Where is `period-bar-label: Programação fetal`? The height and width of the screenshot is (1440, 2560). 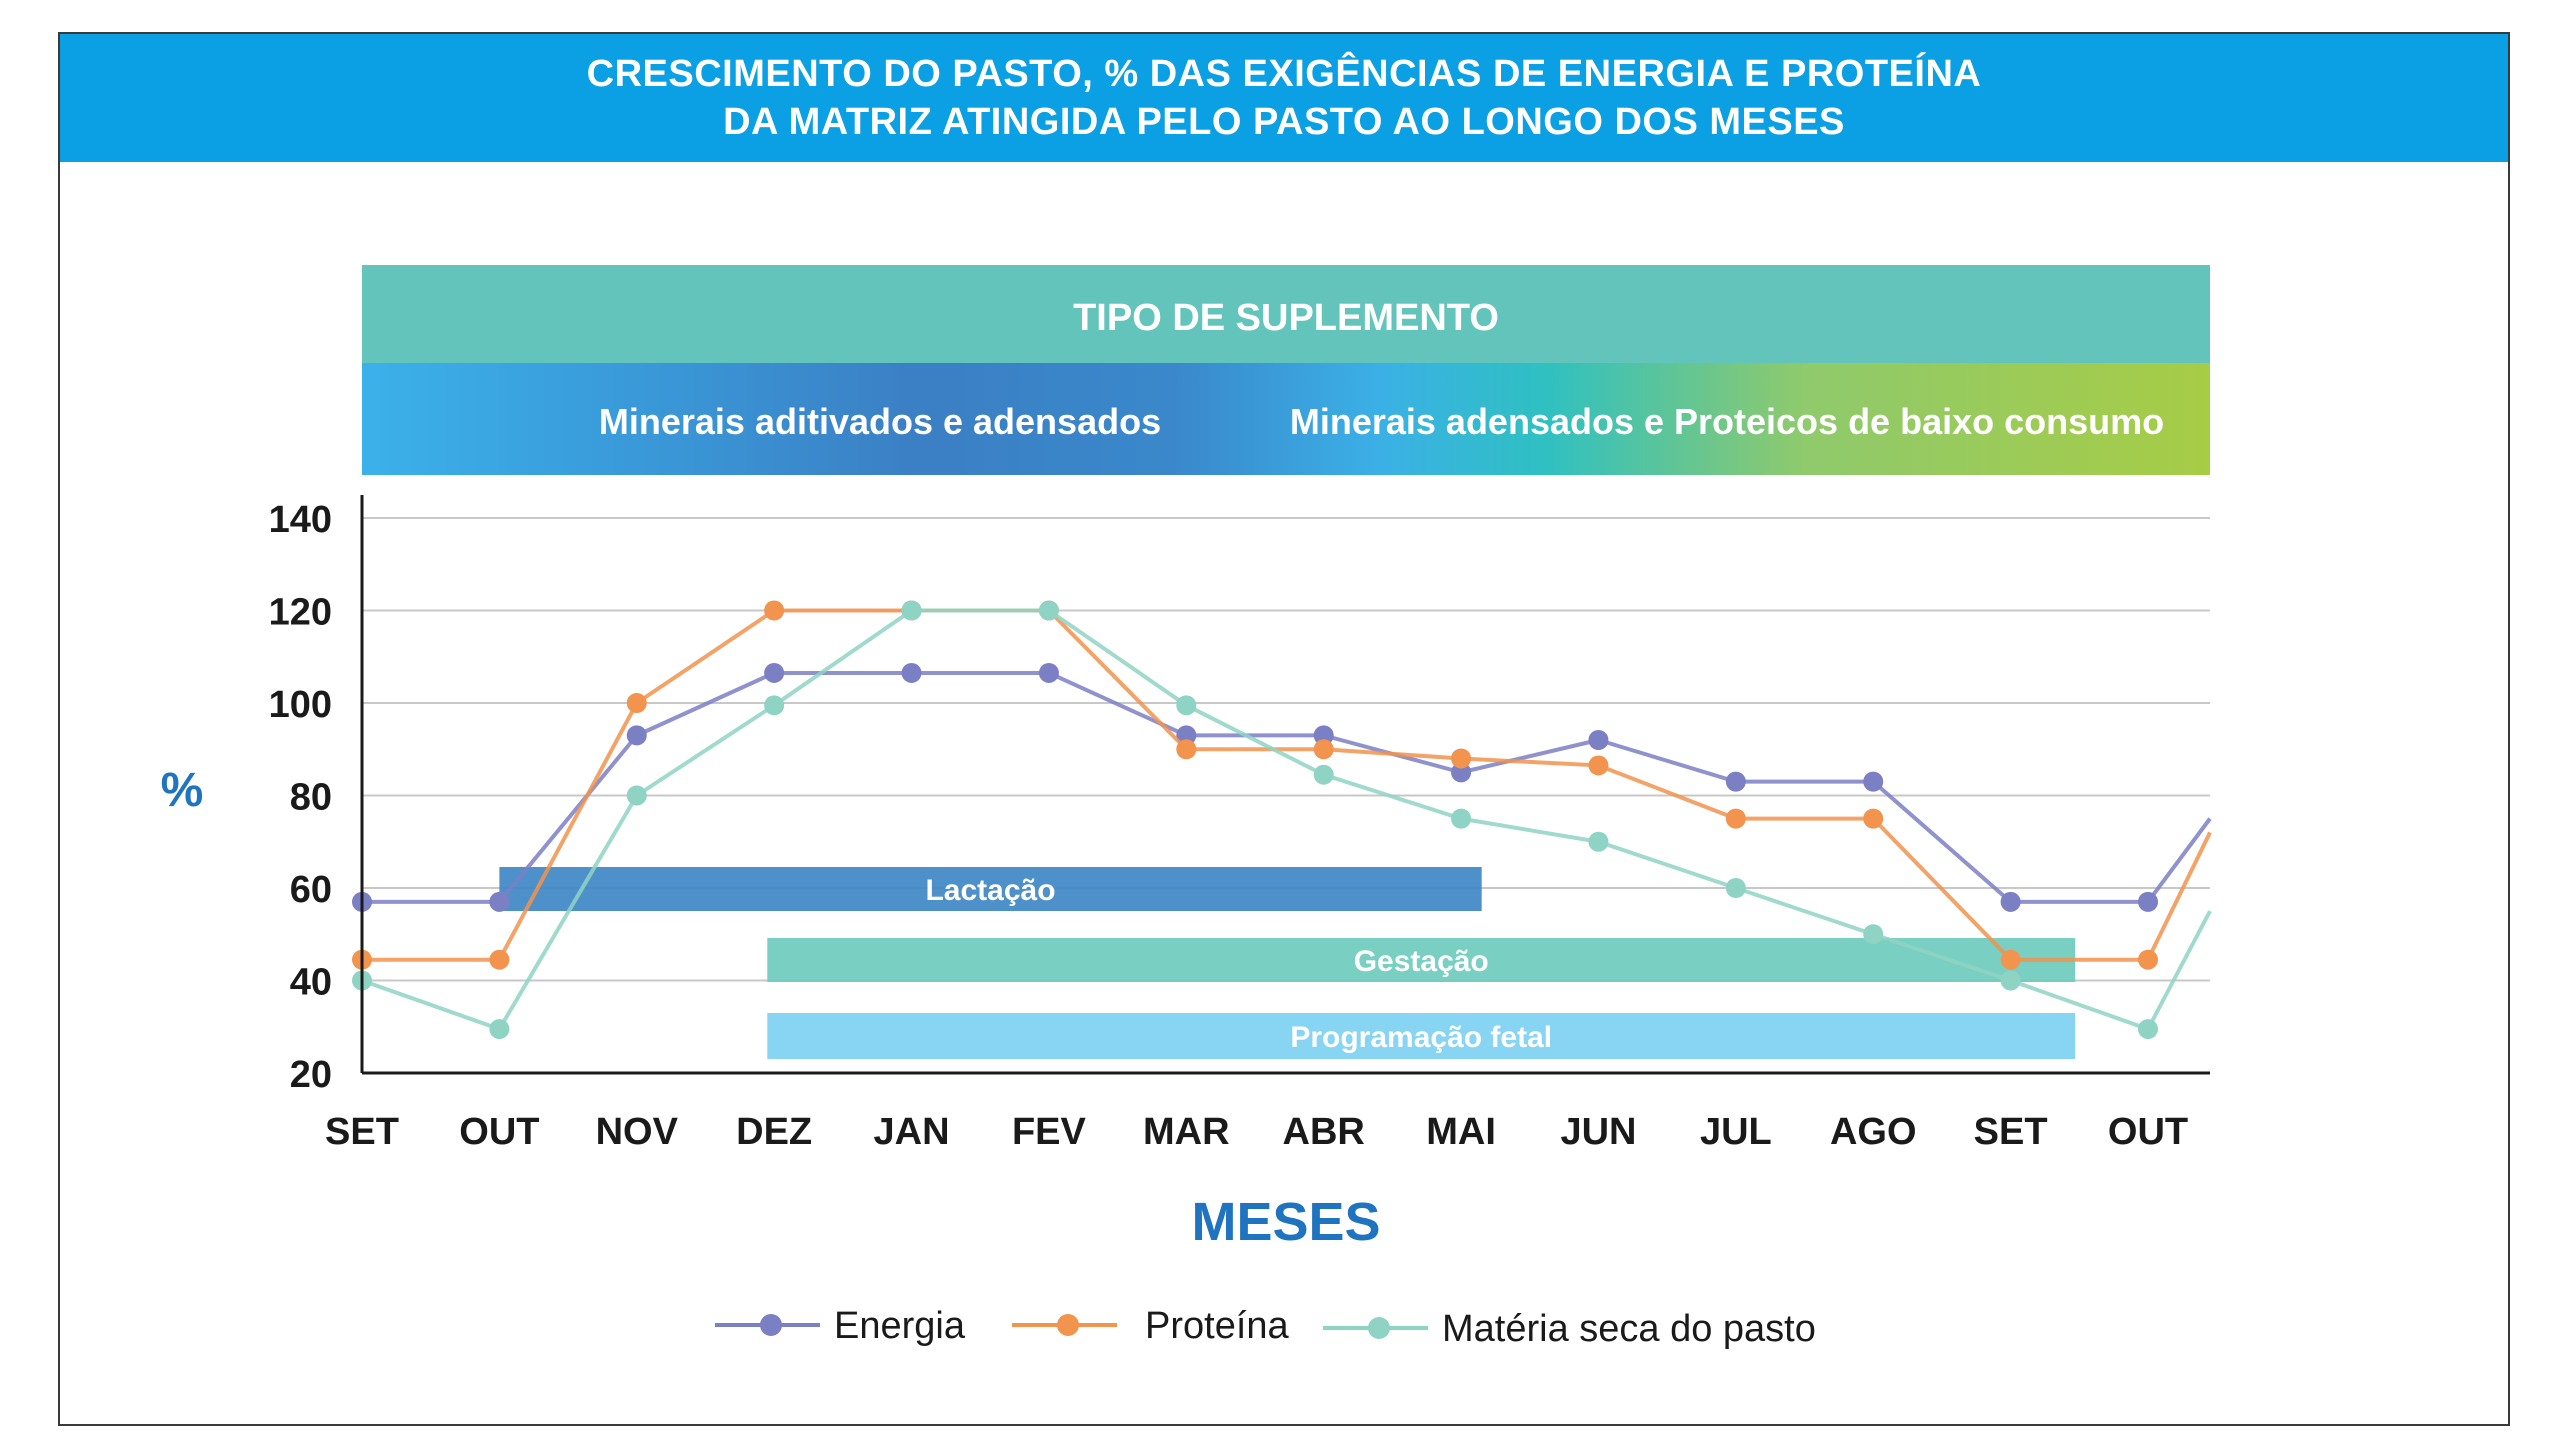 period-bar-label: Programação fetal is located at coordinates (1421, 1037).